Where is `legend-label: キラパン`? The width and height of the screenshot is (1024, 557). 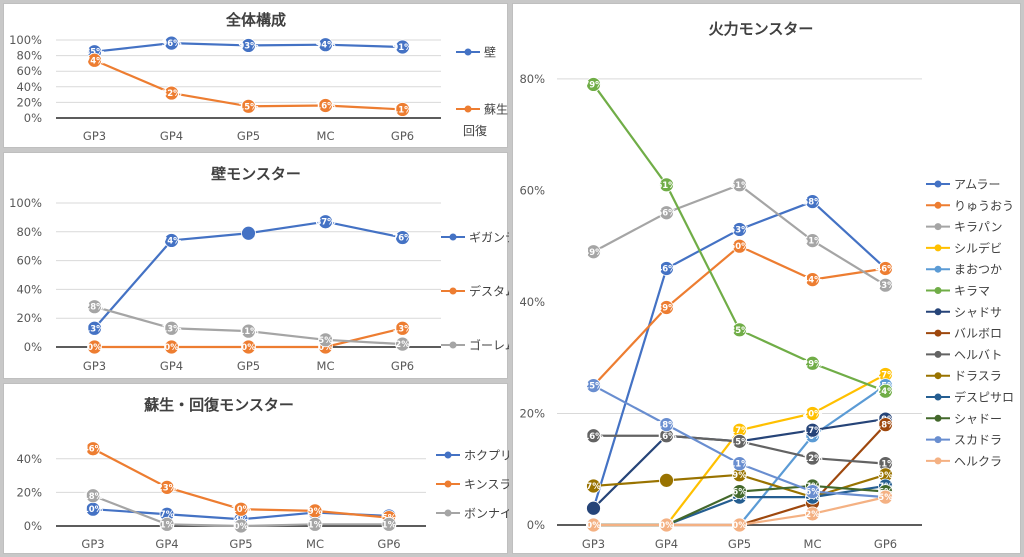 legend-label: キラパン is located at coordinates (978, 227).